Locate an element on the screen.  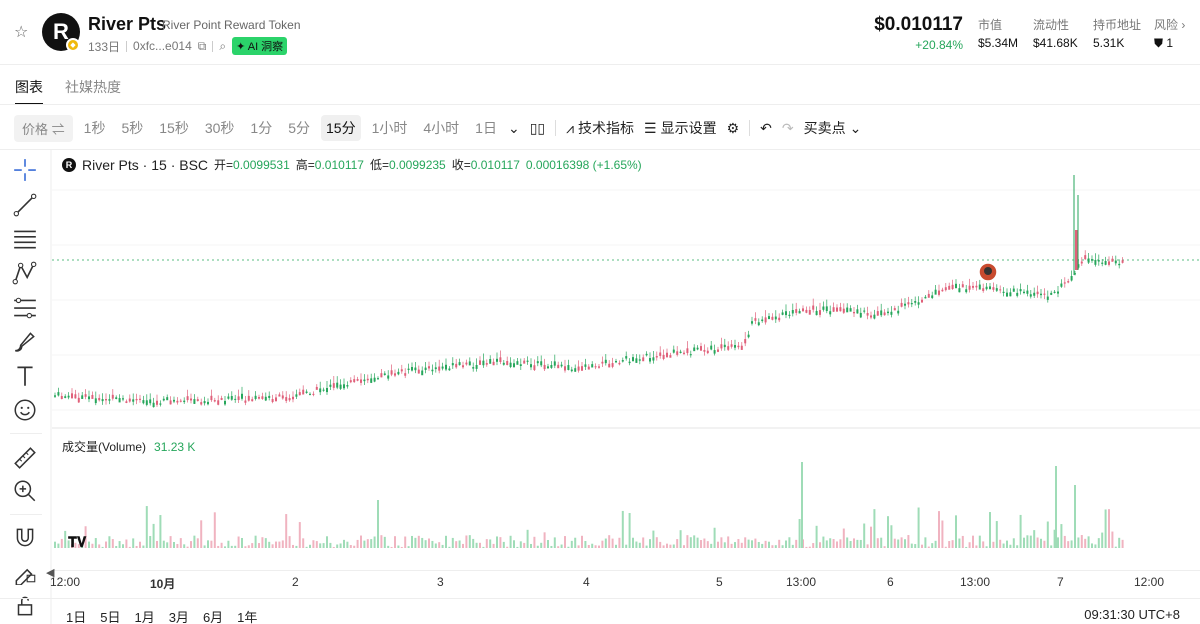
gear-icon: ⚙ is located at coordinates (733, 127).